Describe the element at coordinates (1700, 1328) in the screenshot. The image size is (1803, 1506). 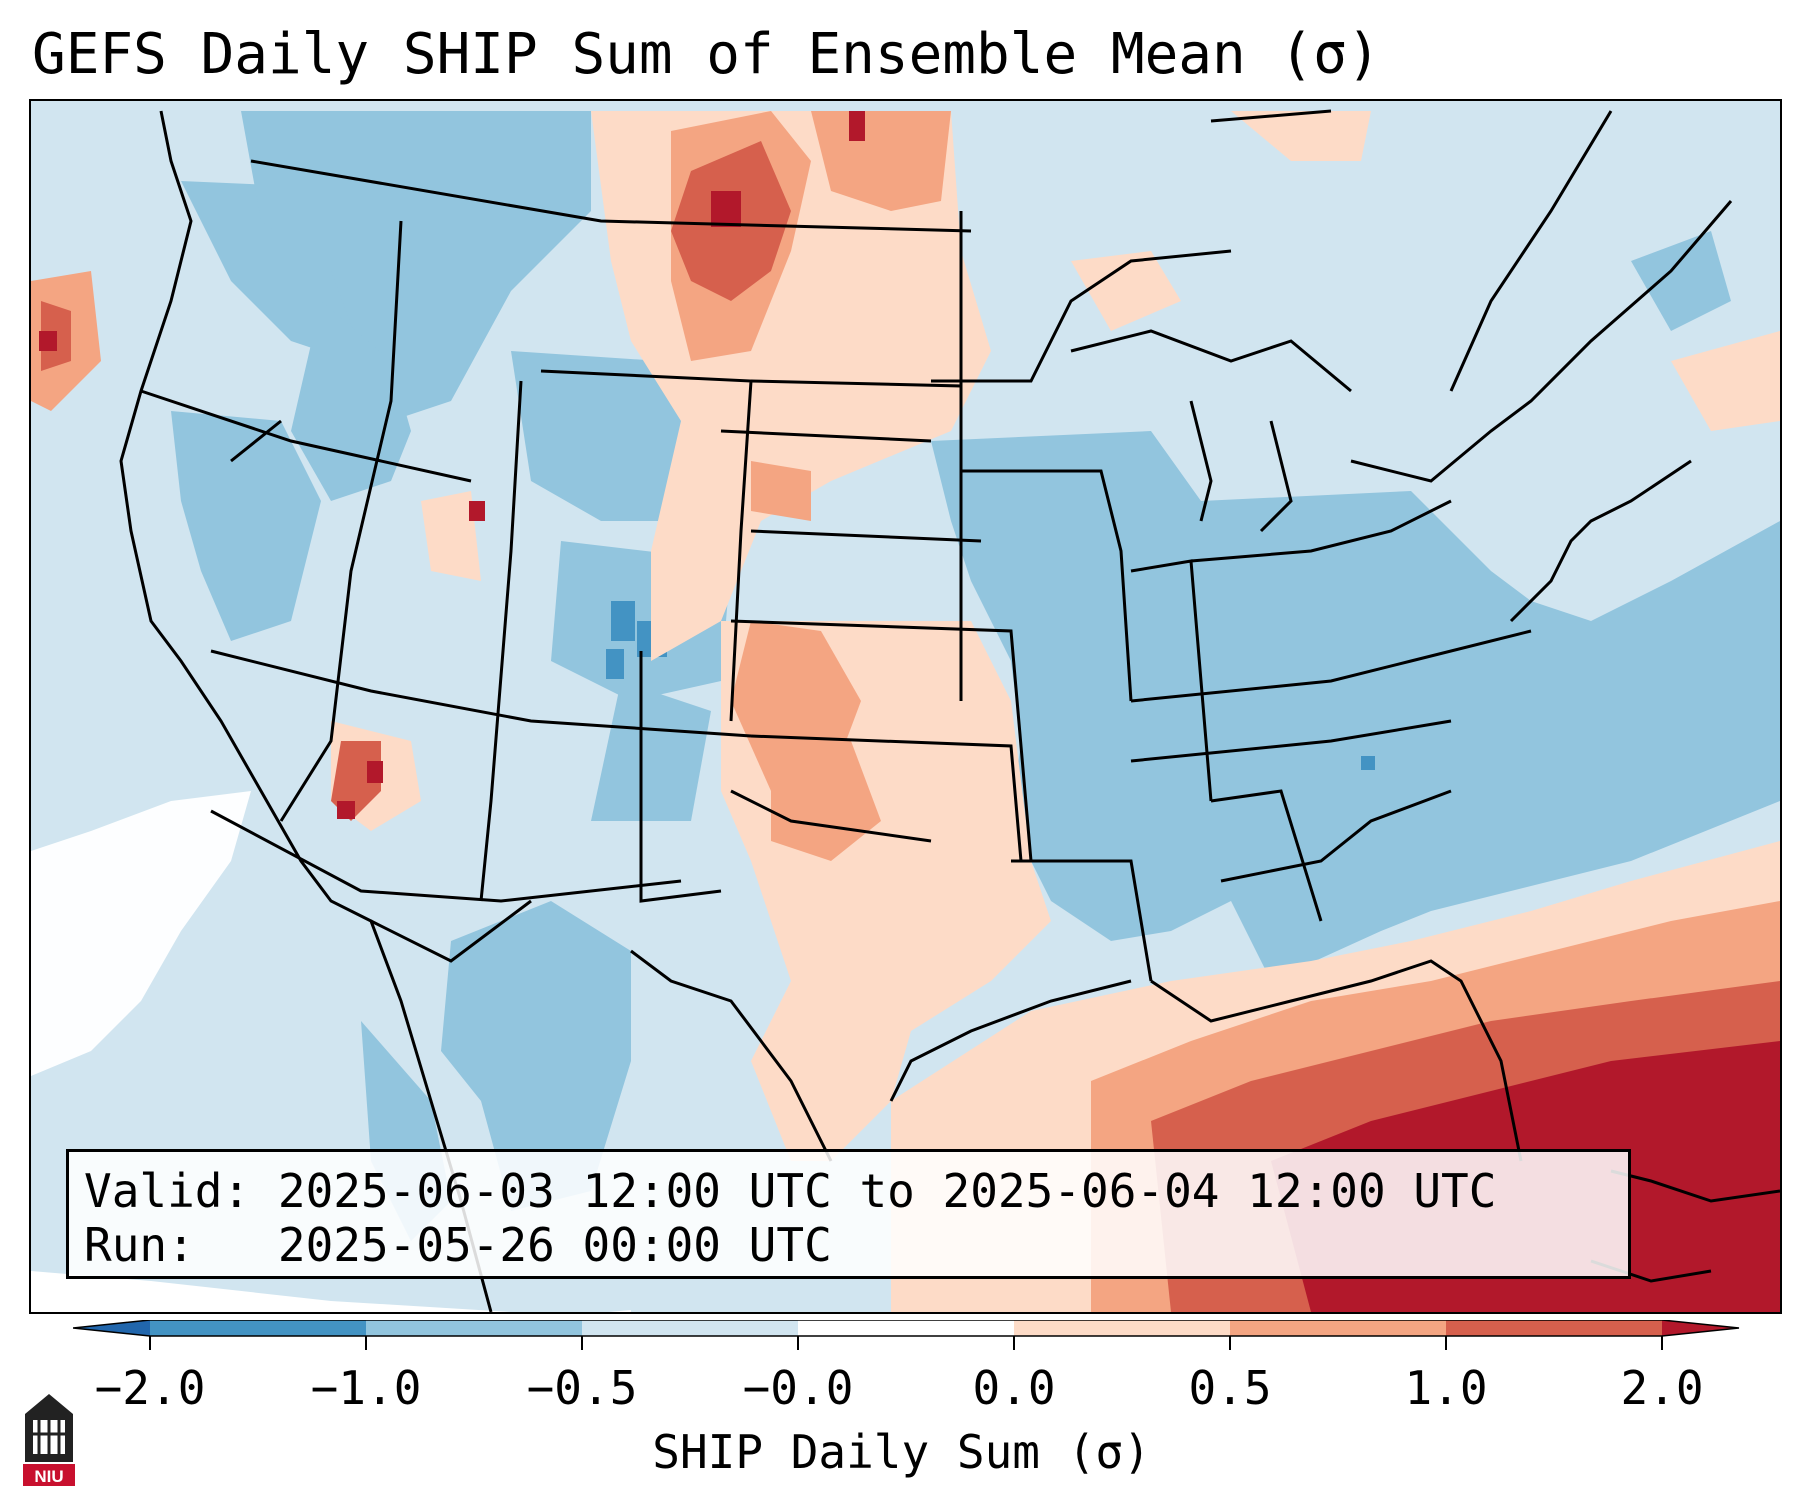
I see `colorbar-extend-high` at that location.